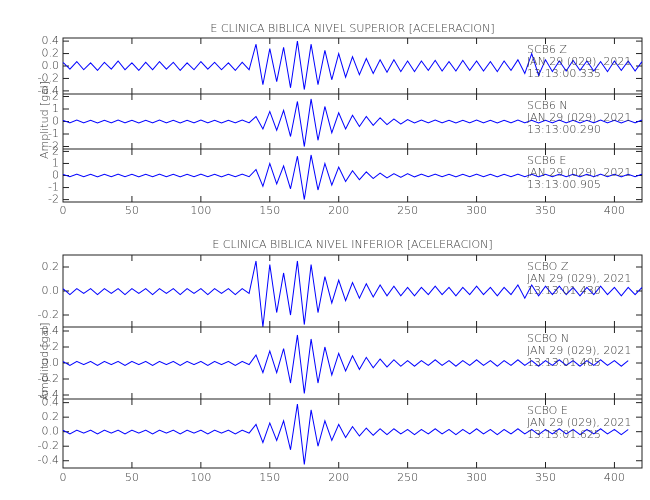 Image resolution: width=650 pixels, height=500 pixels. What do you see at coordinates (547, 410) in the screenshot?
I see `station-label: SCBO E` at bounding box center [547, 410].